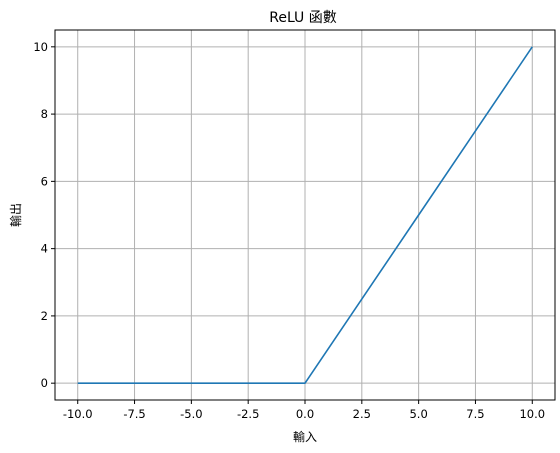 This screenshot has width=560, height=453. I want to click on x-tick-label: -5.0, so click(191, 414).